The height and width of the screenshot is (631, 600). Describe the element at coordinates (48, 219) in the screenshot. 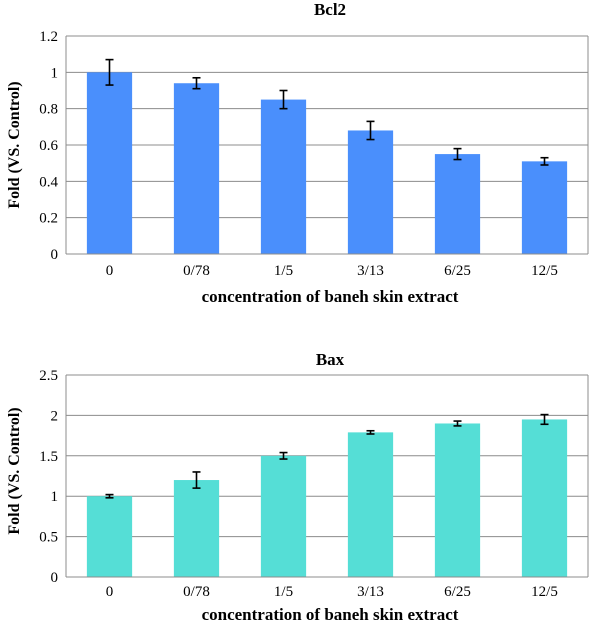

I see `y-tick-label: 0.2` at that location.